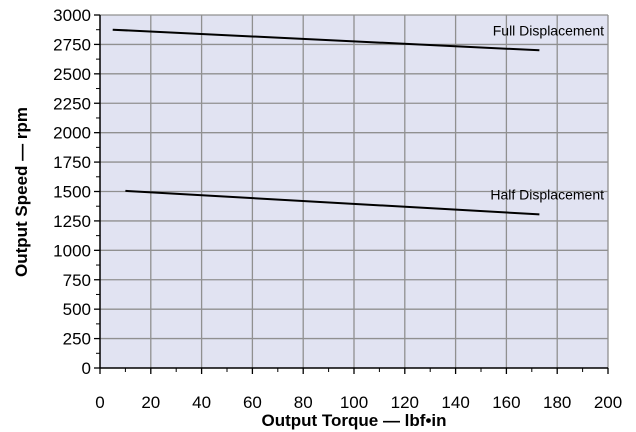 This screenshot has height=432, width=636. Describe the element at coordinates (77, 339) in the screenshot. I see `y-tick-label: 250` at that location.